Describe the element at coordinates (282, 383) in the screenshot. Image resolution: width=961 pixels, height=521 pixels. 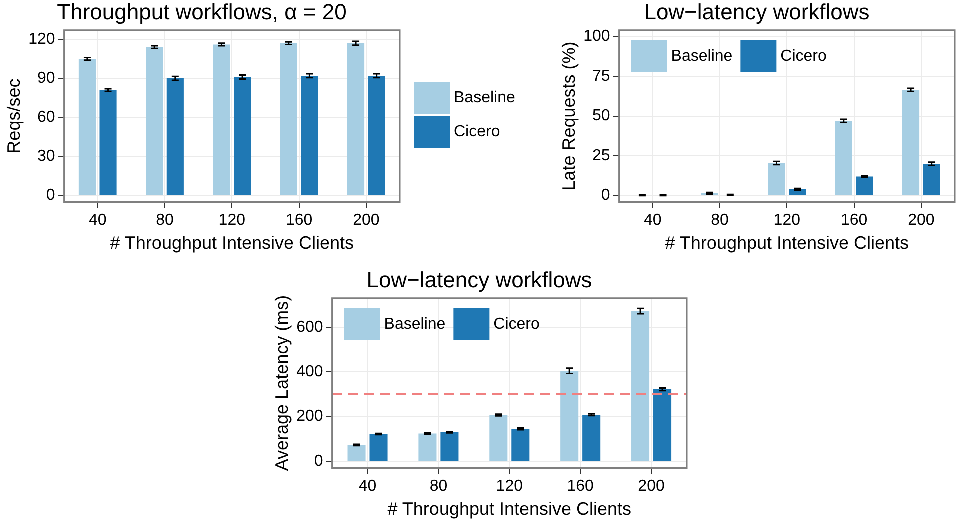
I see `y-axis-title: Average Latency (ms)` at that location.